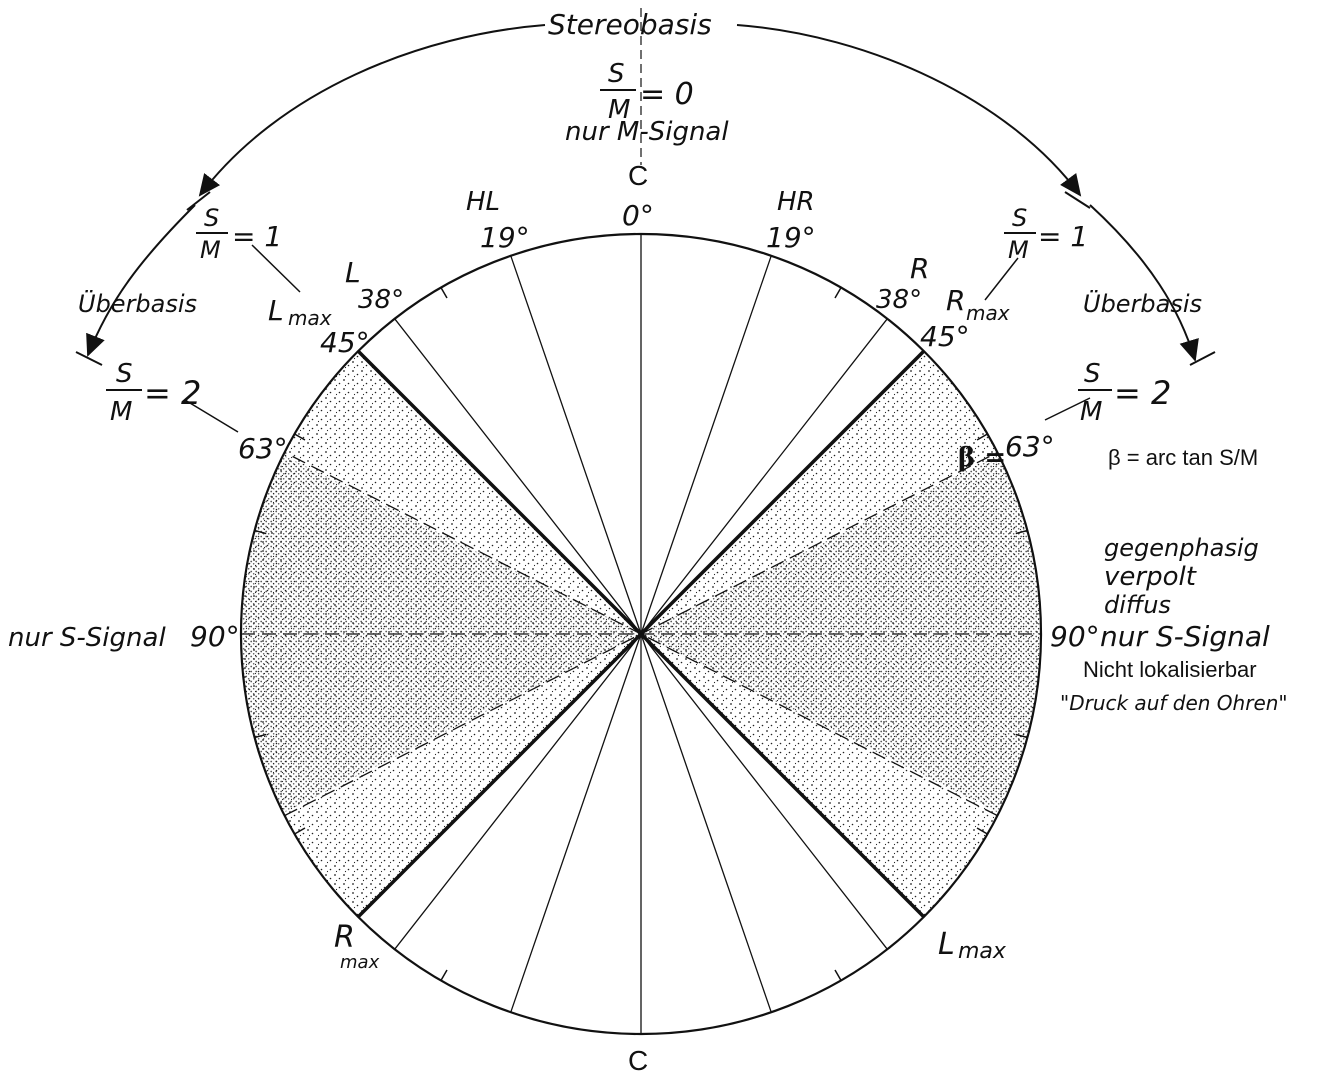  I want to click on beta-formula-label: β = arc tan S/M, so click(1183, 457).